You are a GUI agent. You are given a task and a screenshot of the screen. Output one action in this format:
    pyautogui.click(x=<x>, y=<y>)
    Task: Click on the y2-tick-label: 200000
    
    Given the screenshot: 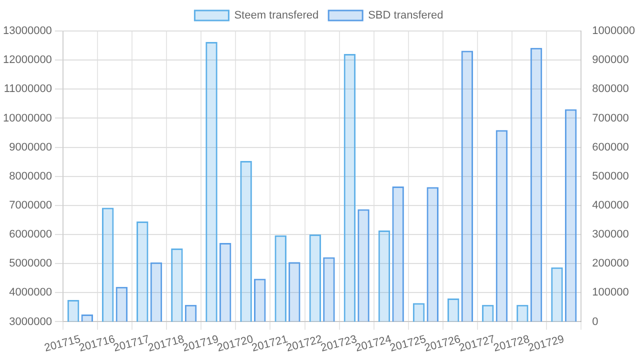 What is the action you would take?
    pyautogui.click(x=610, y=264)
    